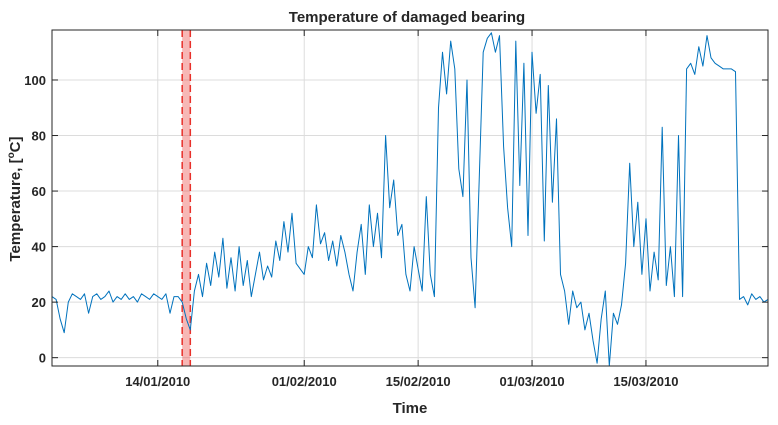 Image resolution: width=778 pixels, height=425 pixels. I want to click on highlight-band, so click(186, 198).